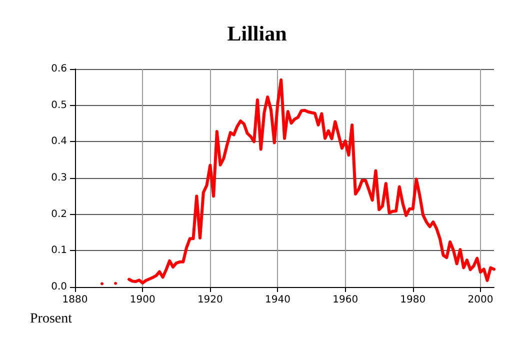  Describe the element at coordinates (59, 214) in the screenshot. I see `y-tick-label: 0.2` at that location.